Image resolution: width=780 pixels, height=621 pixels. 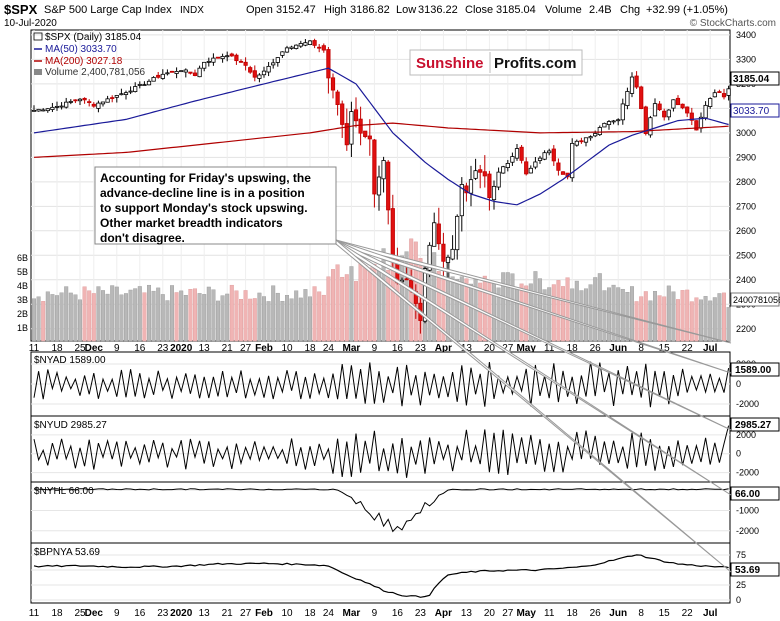 I want to click on x-axis-label: 27, so click(x=246, y=348).